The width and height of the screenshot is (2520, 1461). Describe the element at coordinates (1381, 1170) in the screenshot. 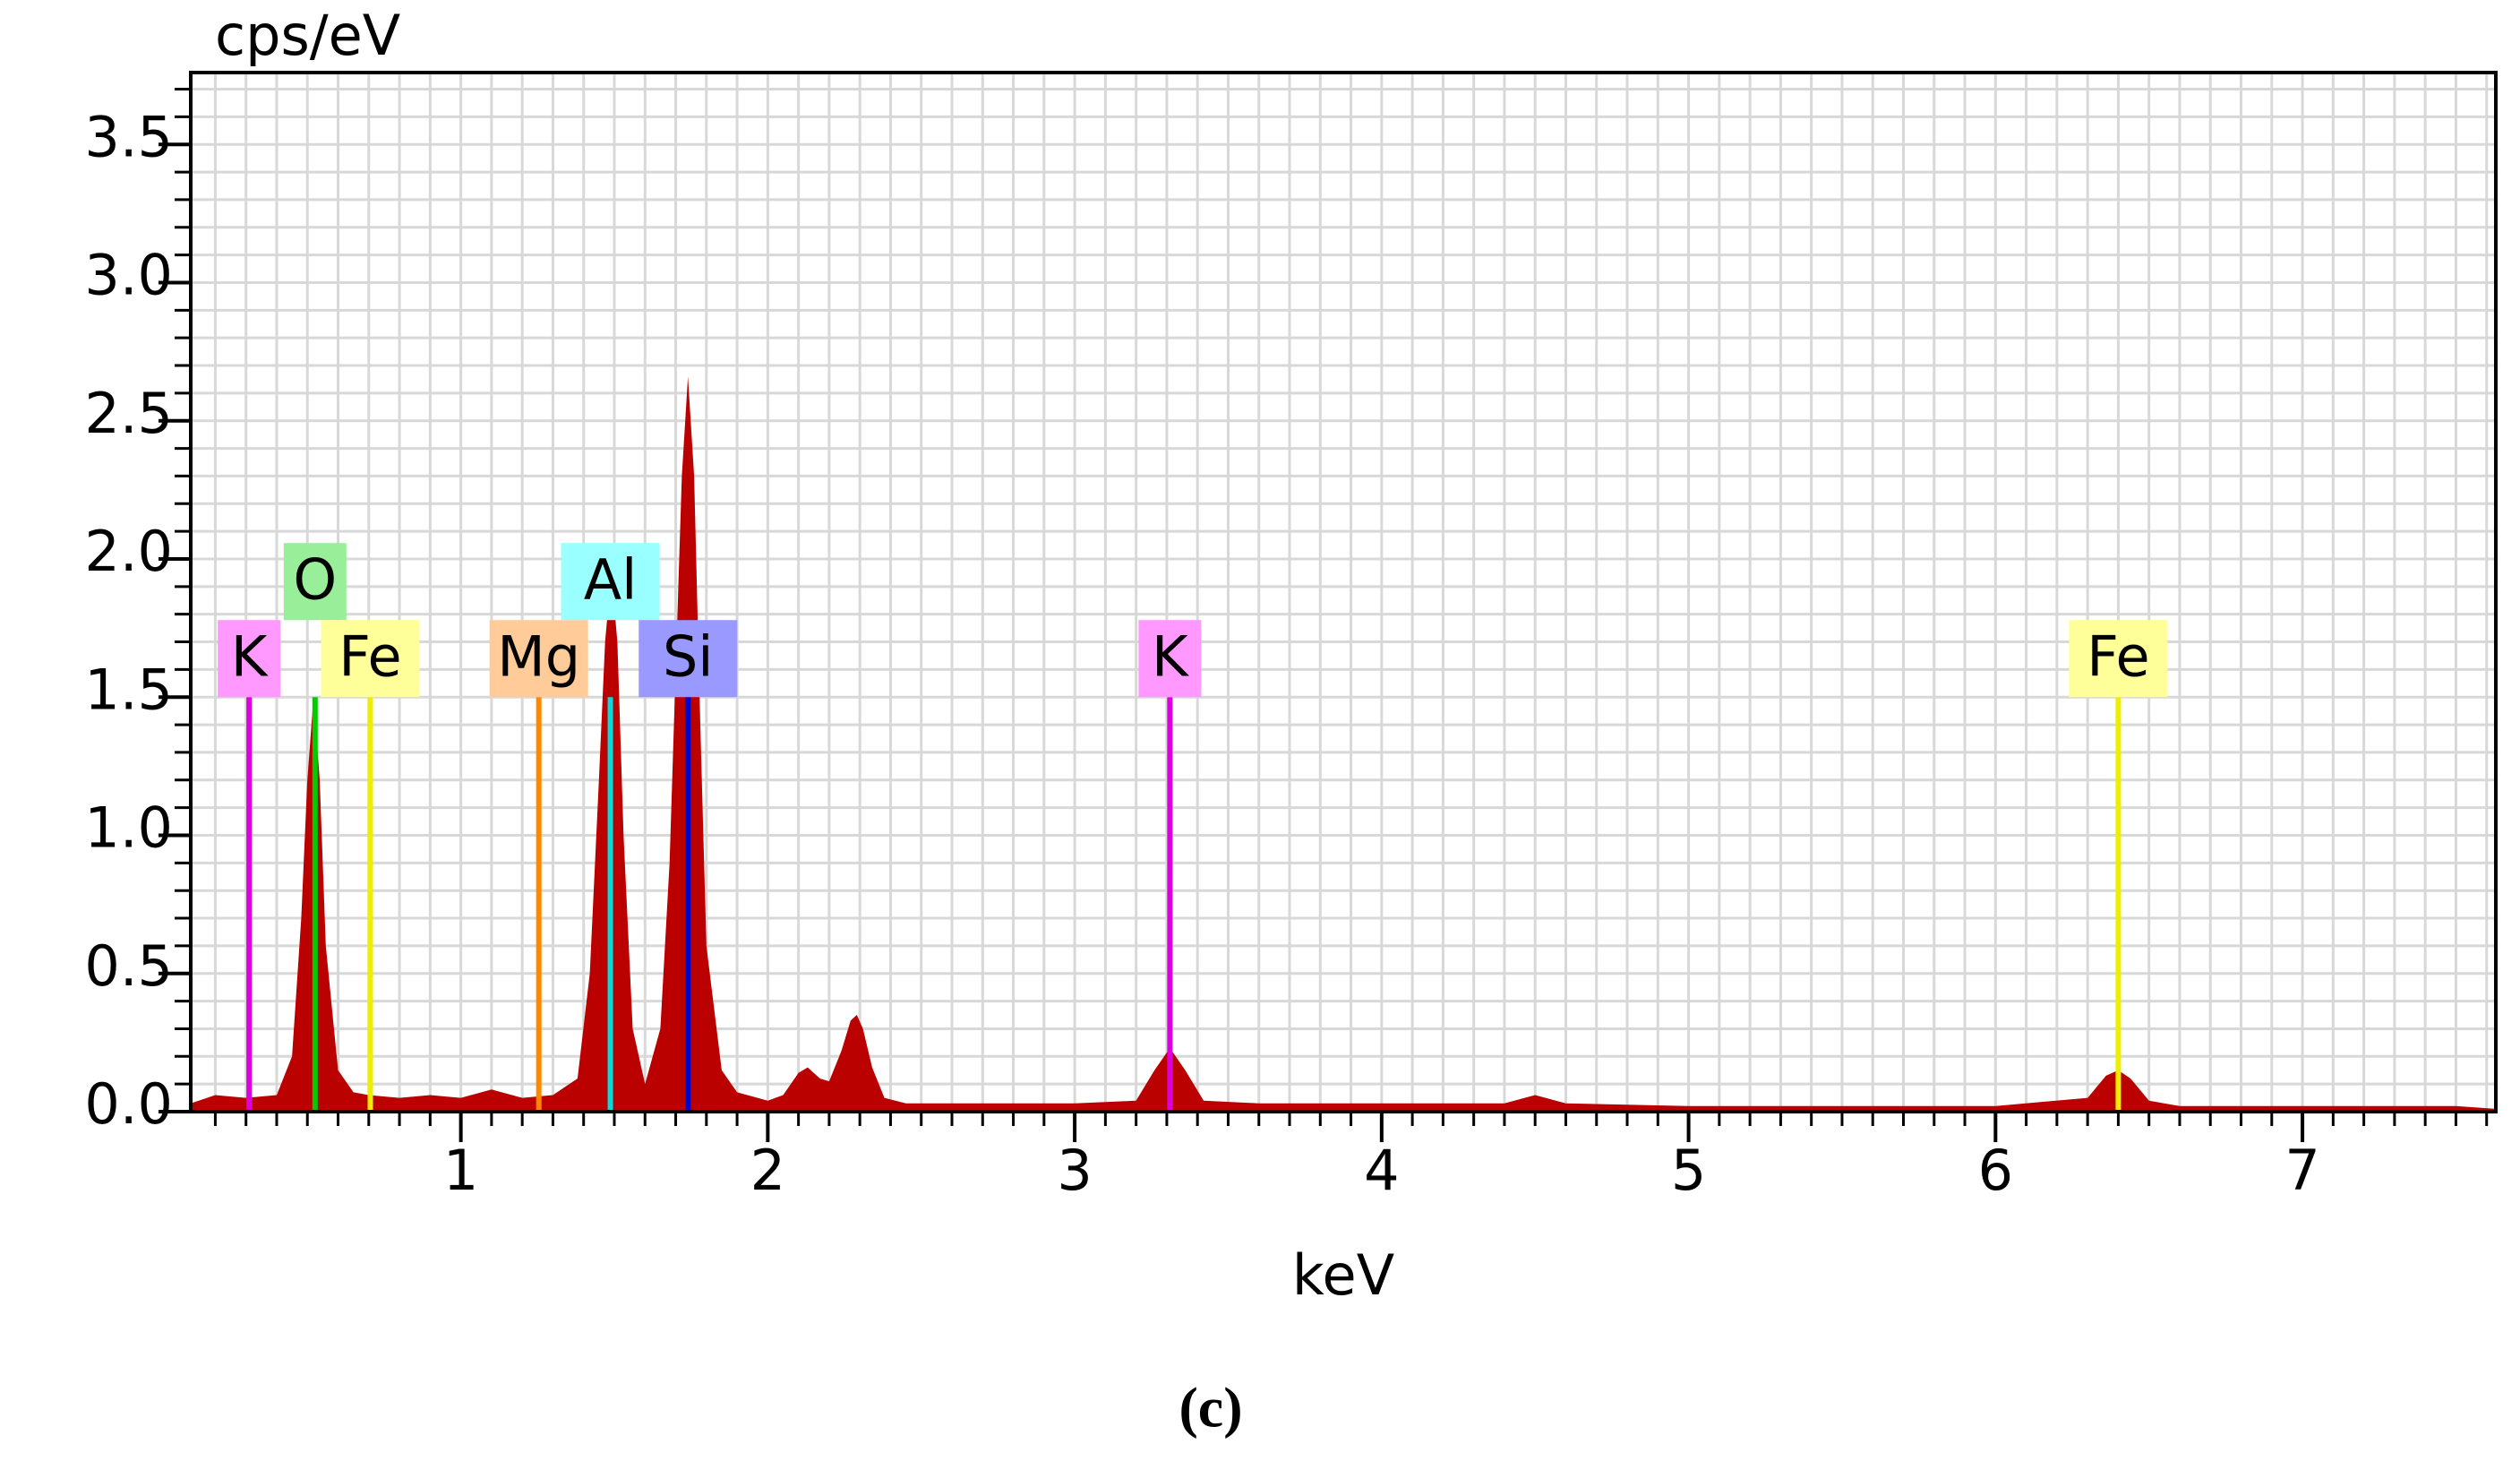

I see `x-tick-label: 4` at that location.